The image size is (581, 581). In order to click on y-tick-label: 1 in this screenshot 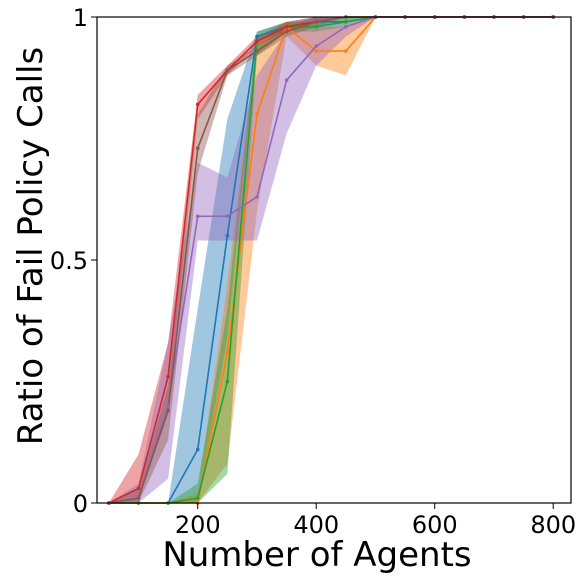, I will do `click(80, 18)`.